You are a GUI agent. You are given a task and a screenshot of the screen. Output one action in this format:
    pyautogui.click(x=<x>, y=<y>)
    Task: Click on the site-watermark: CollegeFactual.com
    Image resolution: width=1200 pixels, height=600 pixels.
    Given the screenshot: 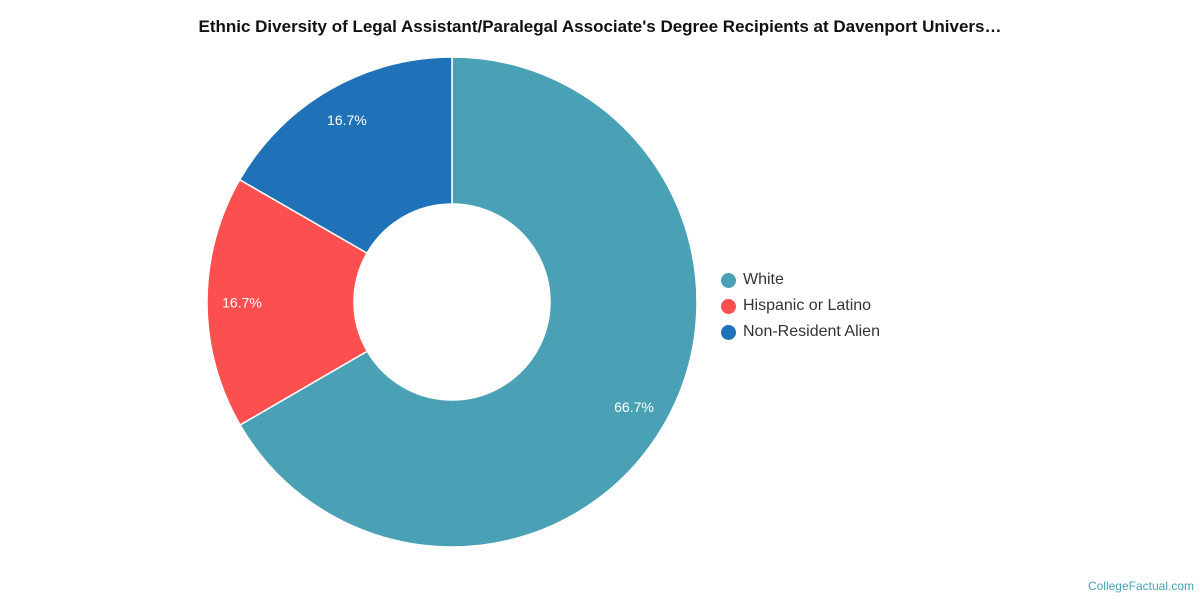 What is the action you would take?
    pyautogui.click(x=1140, y=586)
    